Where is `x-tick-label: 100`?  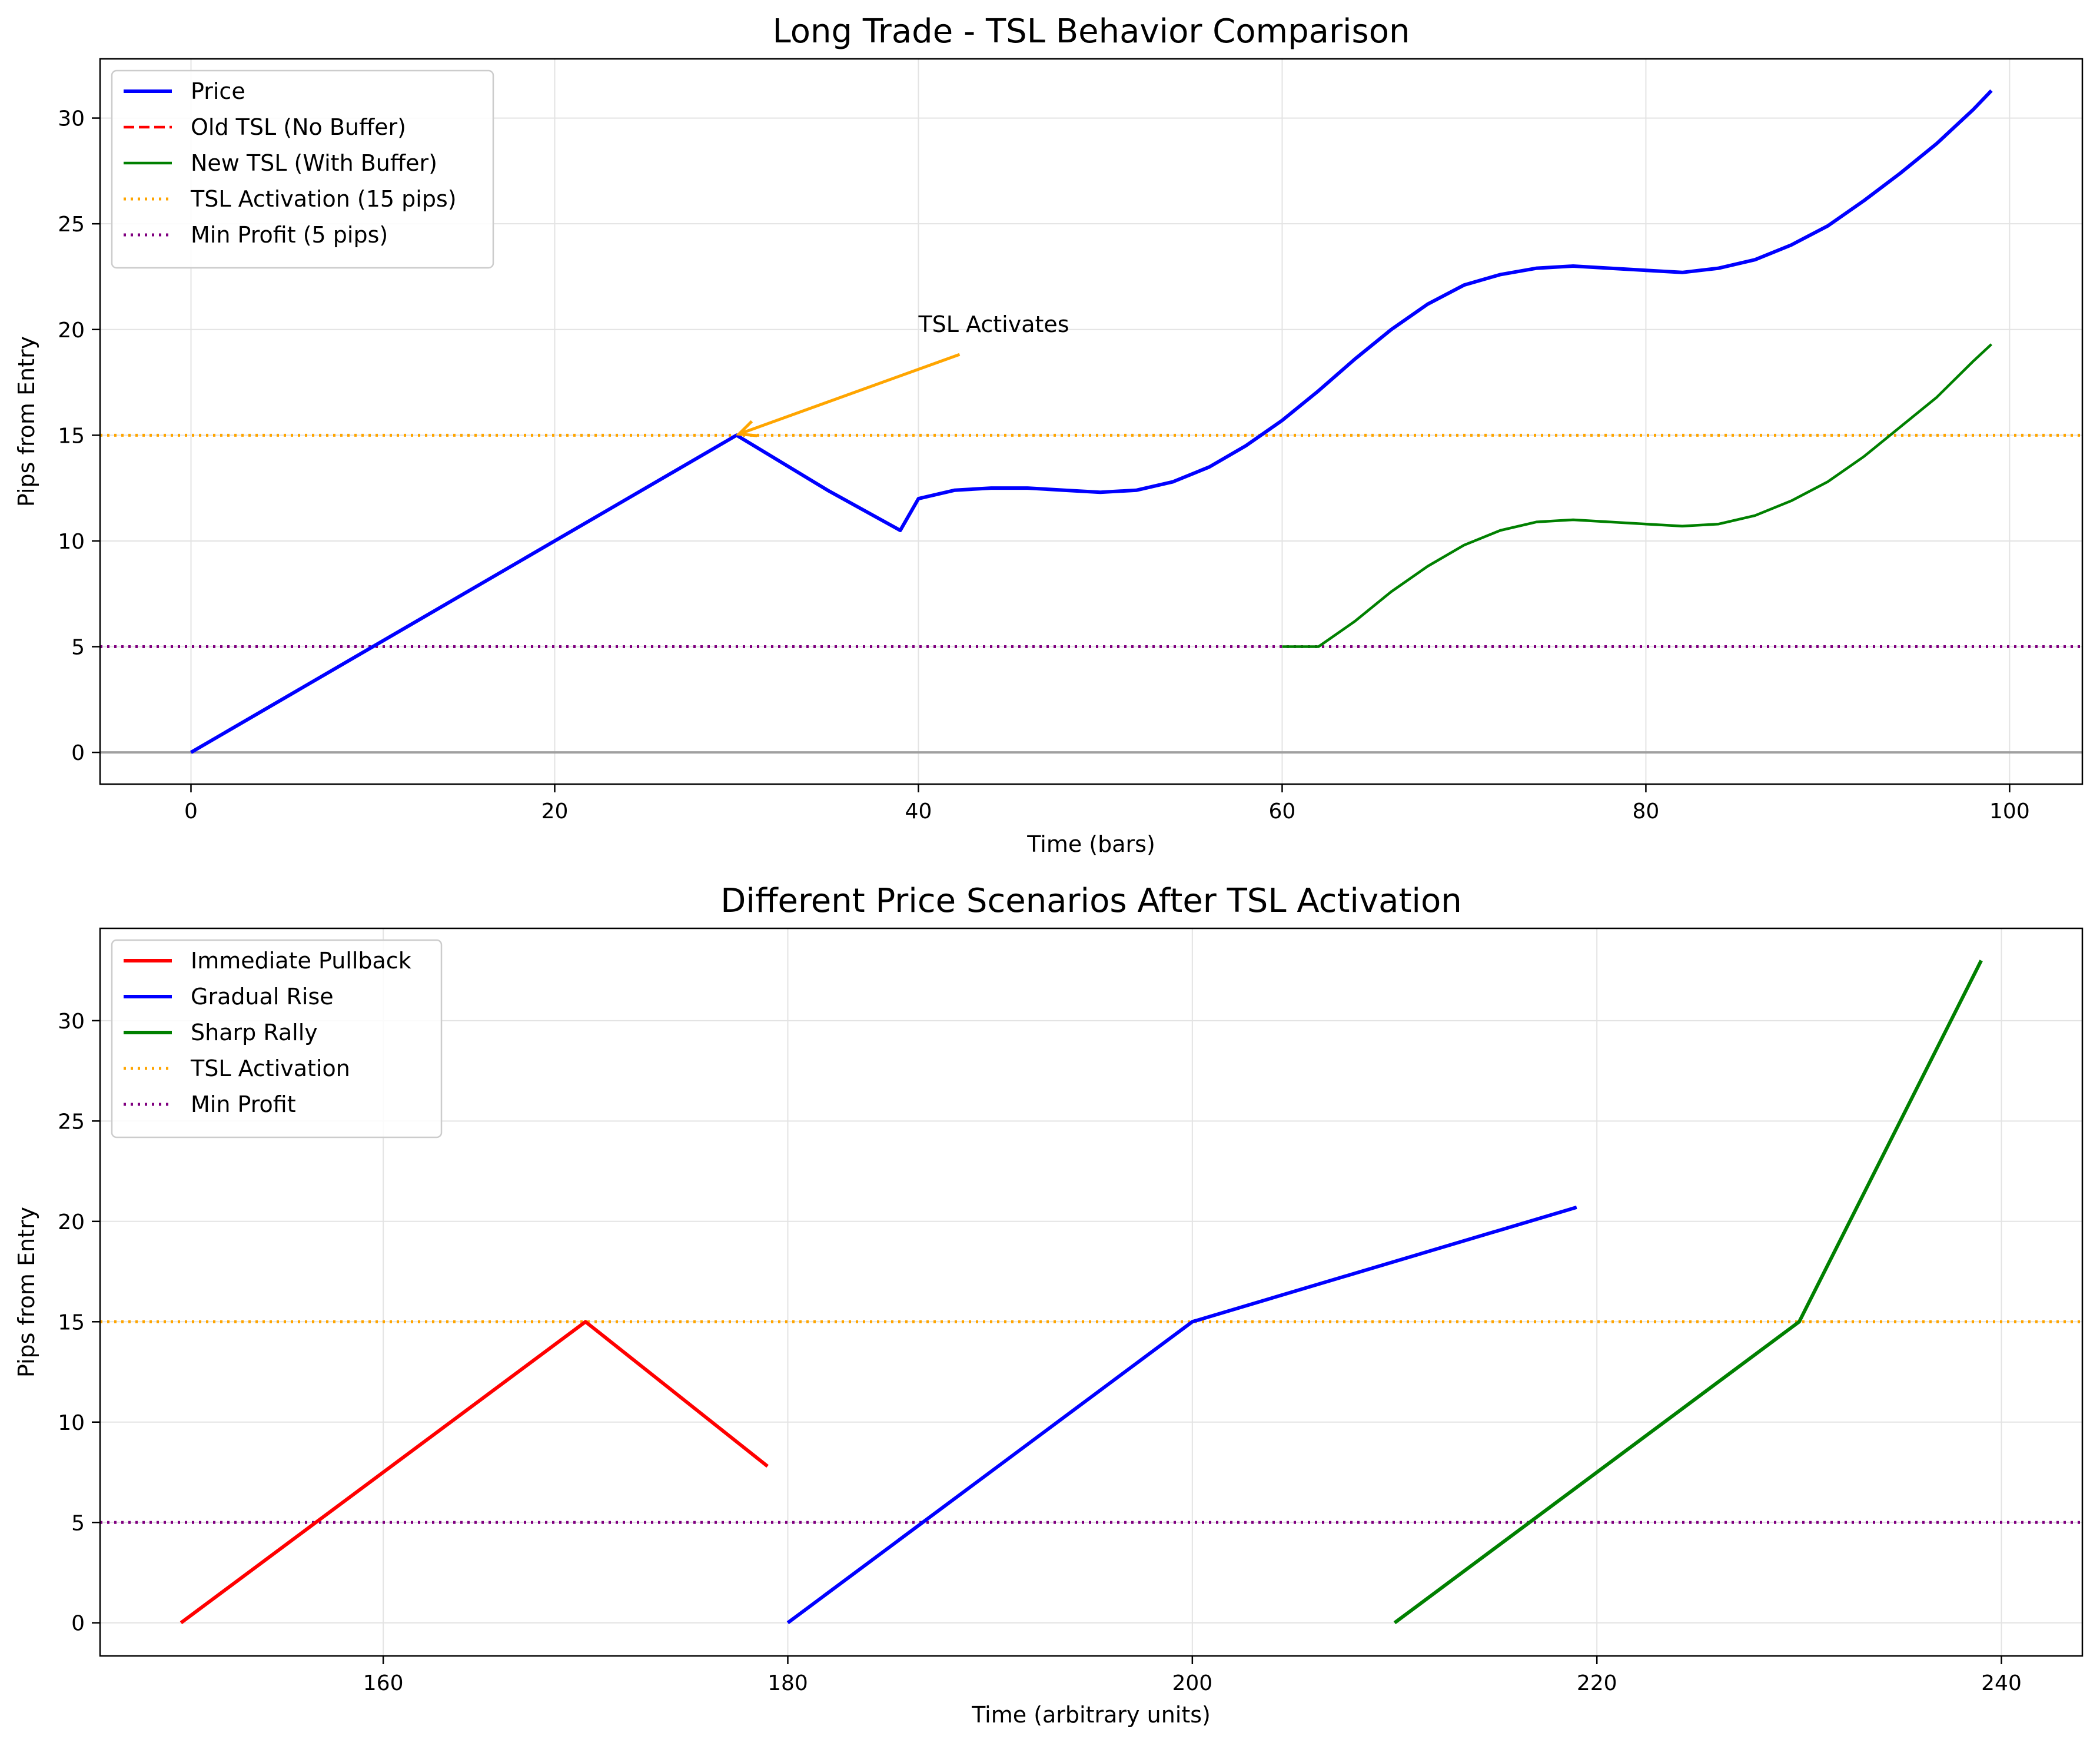
x-tick-label: 100 is located at coordinates (2009, 811).